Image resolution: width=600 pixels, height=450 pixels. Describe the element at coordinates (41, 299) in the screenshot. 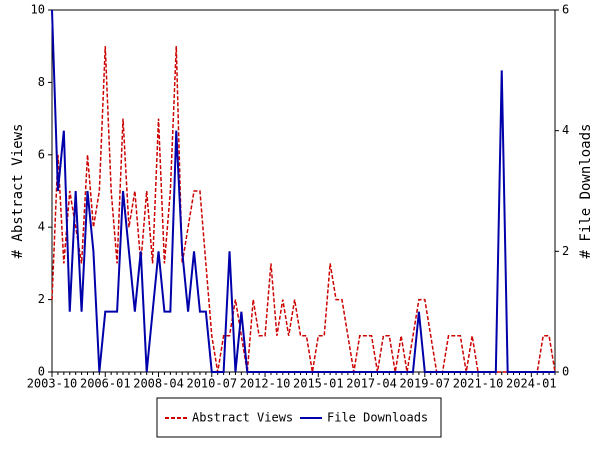

I see `y-tick-label: 2` at that location.